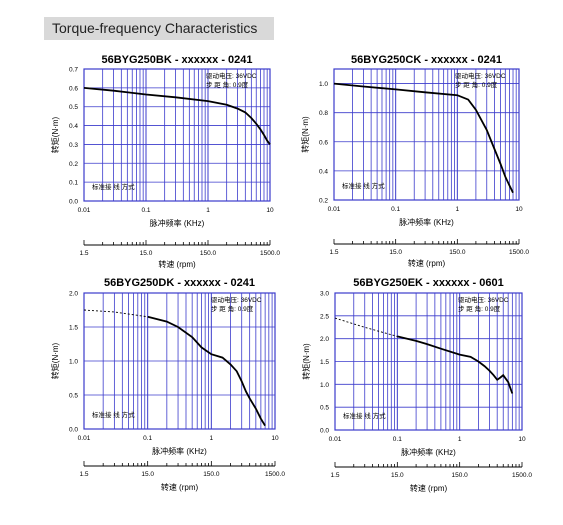 Image resolution: width=563 pixels, height=525 pixels. I want to click on y-tick-label: 0.1, so click(73, 183).